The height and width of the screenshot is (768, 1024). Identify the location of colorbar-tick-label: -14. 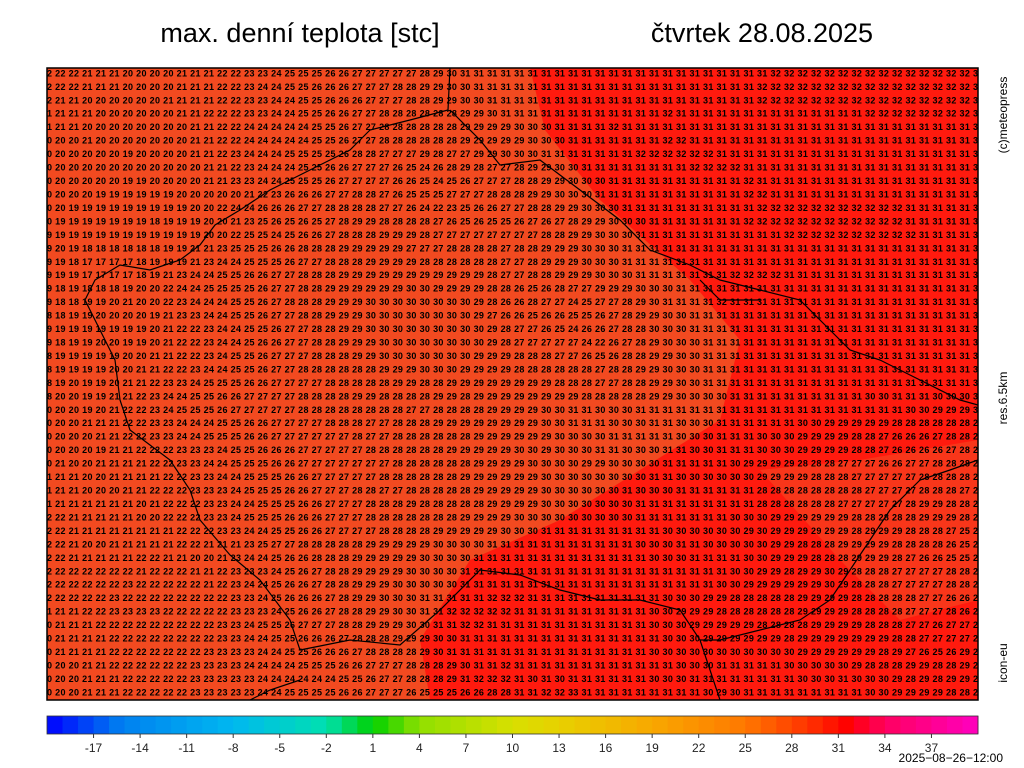
(140, 748).